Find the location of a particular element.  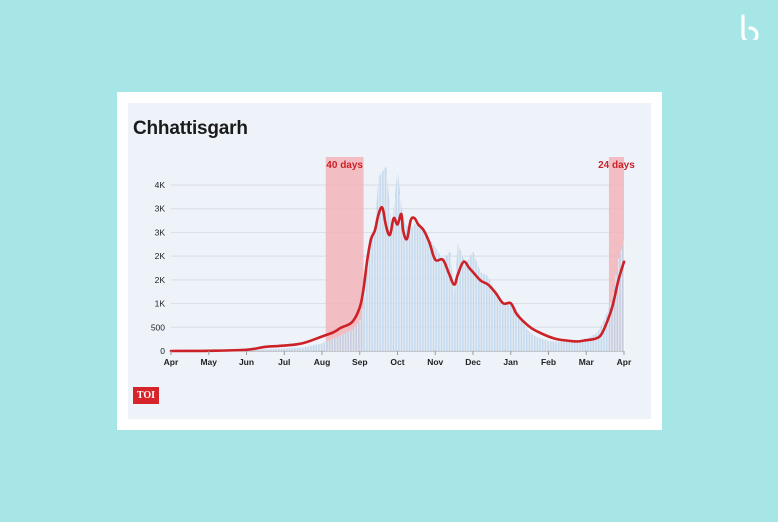

brand-mark-icon is located at coordinates (750, 29).